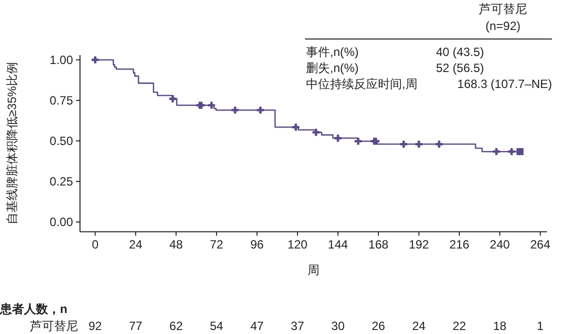 This screenshot has width=562, height=334. What do you see at coordinates (459, 245) in the screenshot?
I see `x-tick-label: 216` at bounding box center [459, 245].